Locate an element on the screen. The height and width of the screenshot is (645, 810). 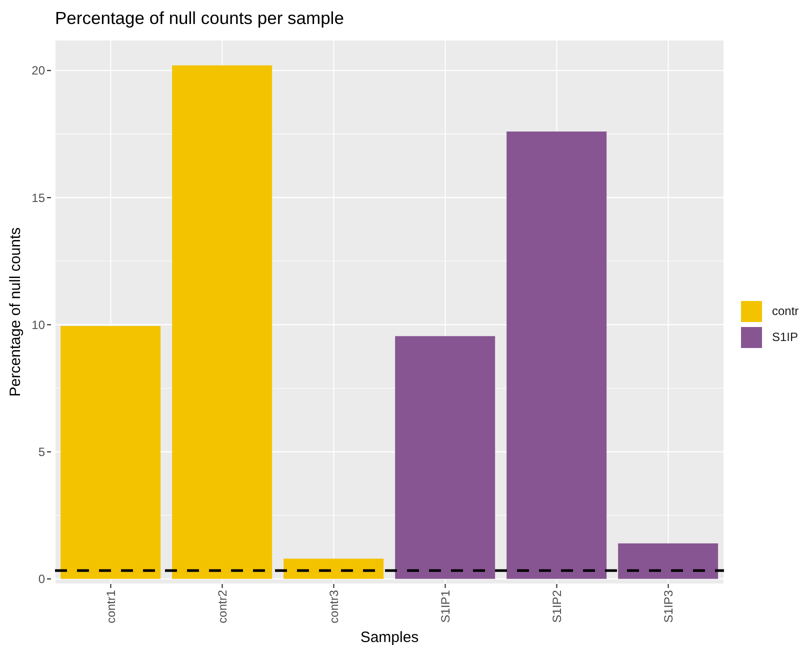
x-axis-title: Samples is located at coordinates (389, 637).